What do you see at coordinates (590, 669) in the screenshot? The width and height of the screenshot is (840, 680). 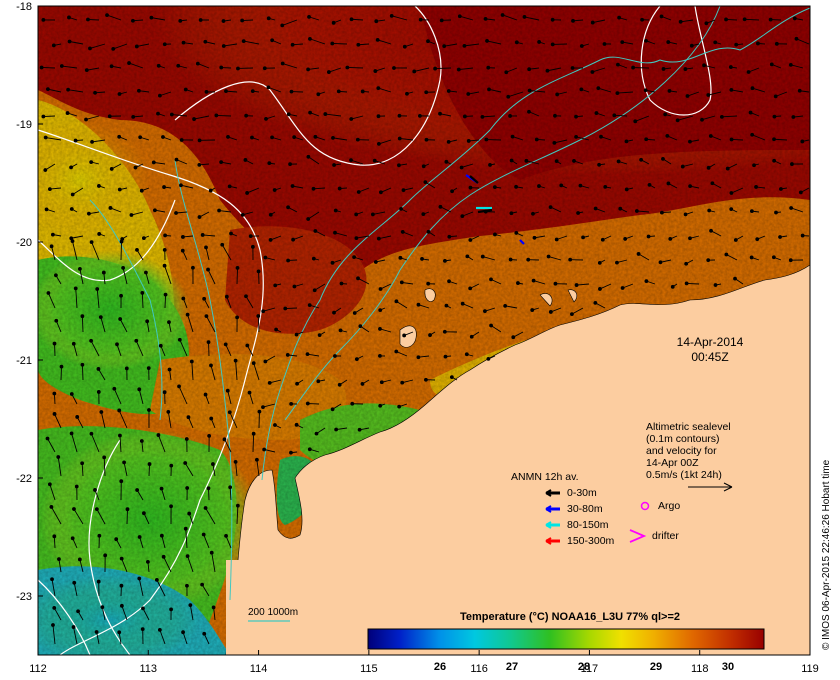 I see `x-tick-label: 117` at bounding box center [590, 669].